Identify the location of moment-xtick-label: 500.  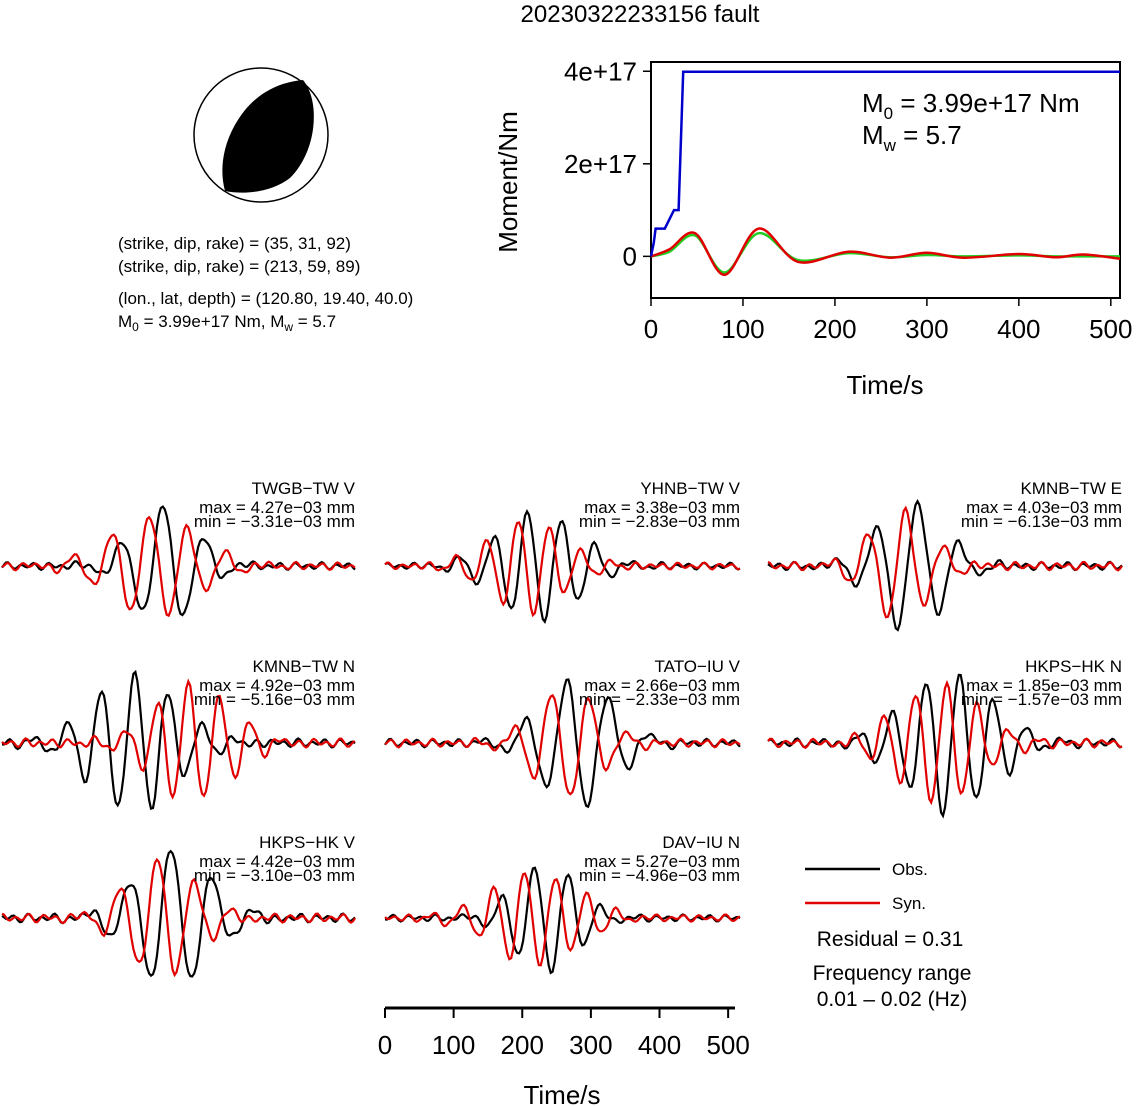
(1110, 329).